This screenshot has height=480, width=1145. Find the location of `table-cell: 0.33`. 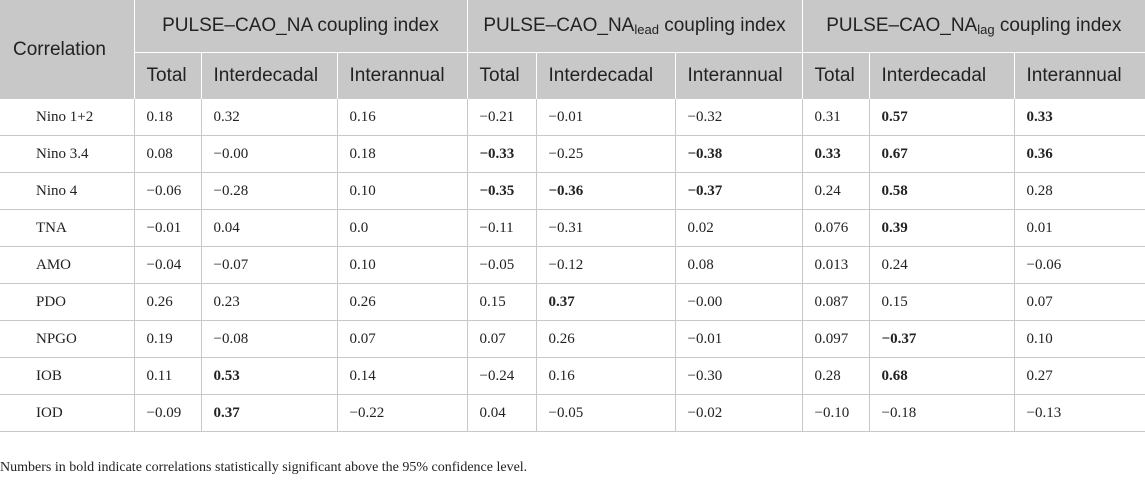

table-cell: 0.33 is located at coordinates (836, 154).